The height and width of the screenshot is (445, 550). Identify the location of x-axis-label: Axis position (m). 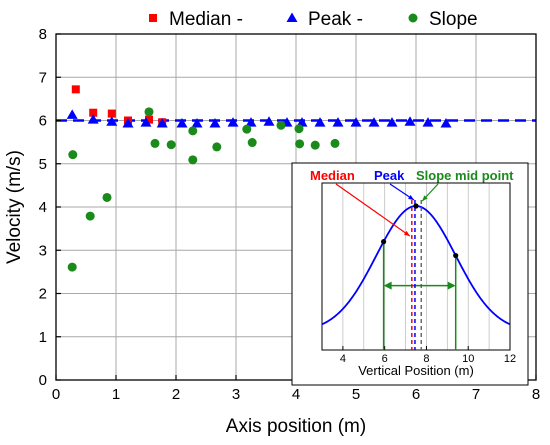
(296, 426).